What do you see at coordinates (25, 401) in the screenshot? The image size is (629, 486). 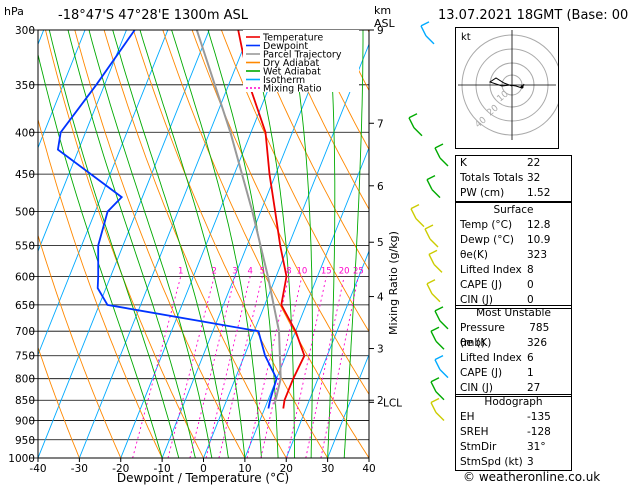 I see `pressure-tick-label: 850` at bounding box center [25, 401].